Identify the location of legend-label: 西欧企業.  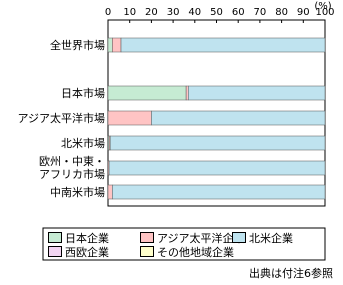
(87, 252).